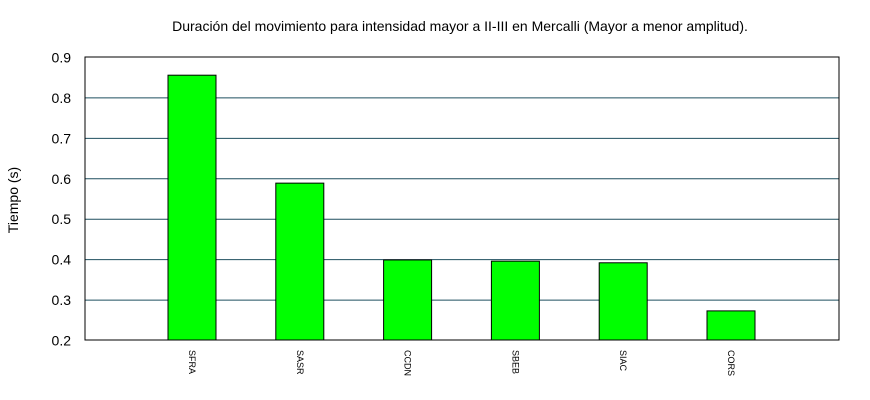  What do you see at coordinates (300, 261) in the screenshot?
I see `bar-sasr` at bounding box center [300, 261].